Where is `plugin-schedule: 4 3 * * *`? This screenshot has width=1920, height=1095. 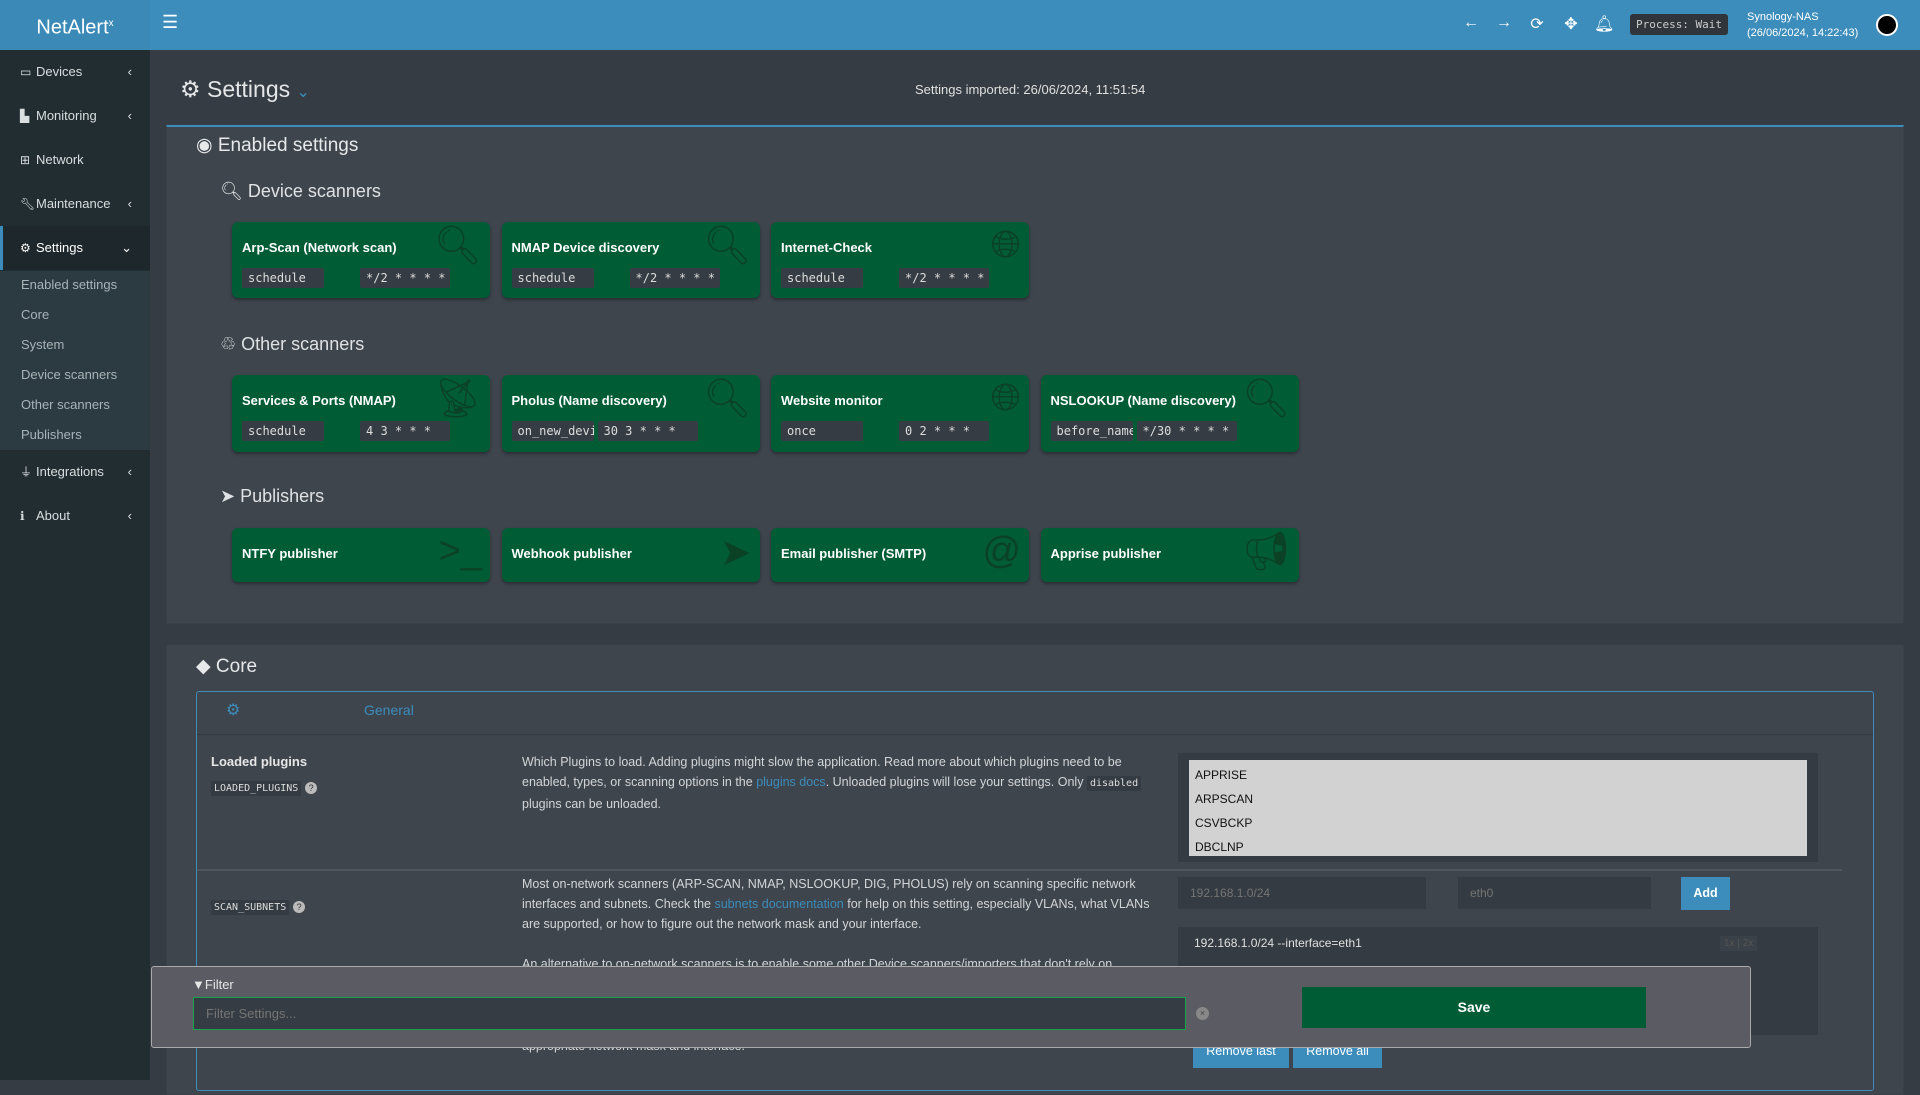 plugin-schedule: 4 3 * * * is located at coordinates (405, 431).